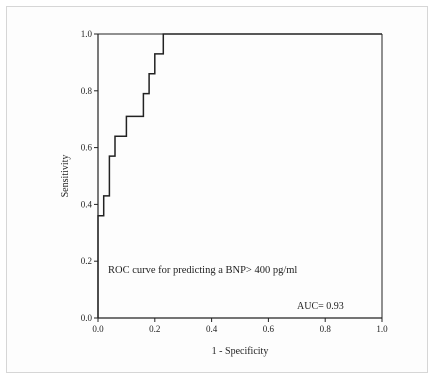  I want to click on y-tick-label: 0.4, so click(87, 204).